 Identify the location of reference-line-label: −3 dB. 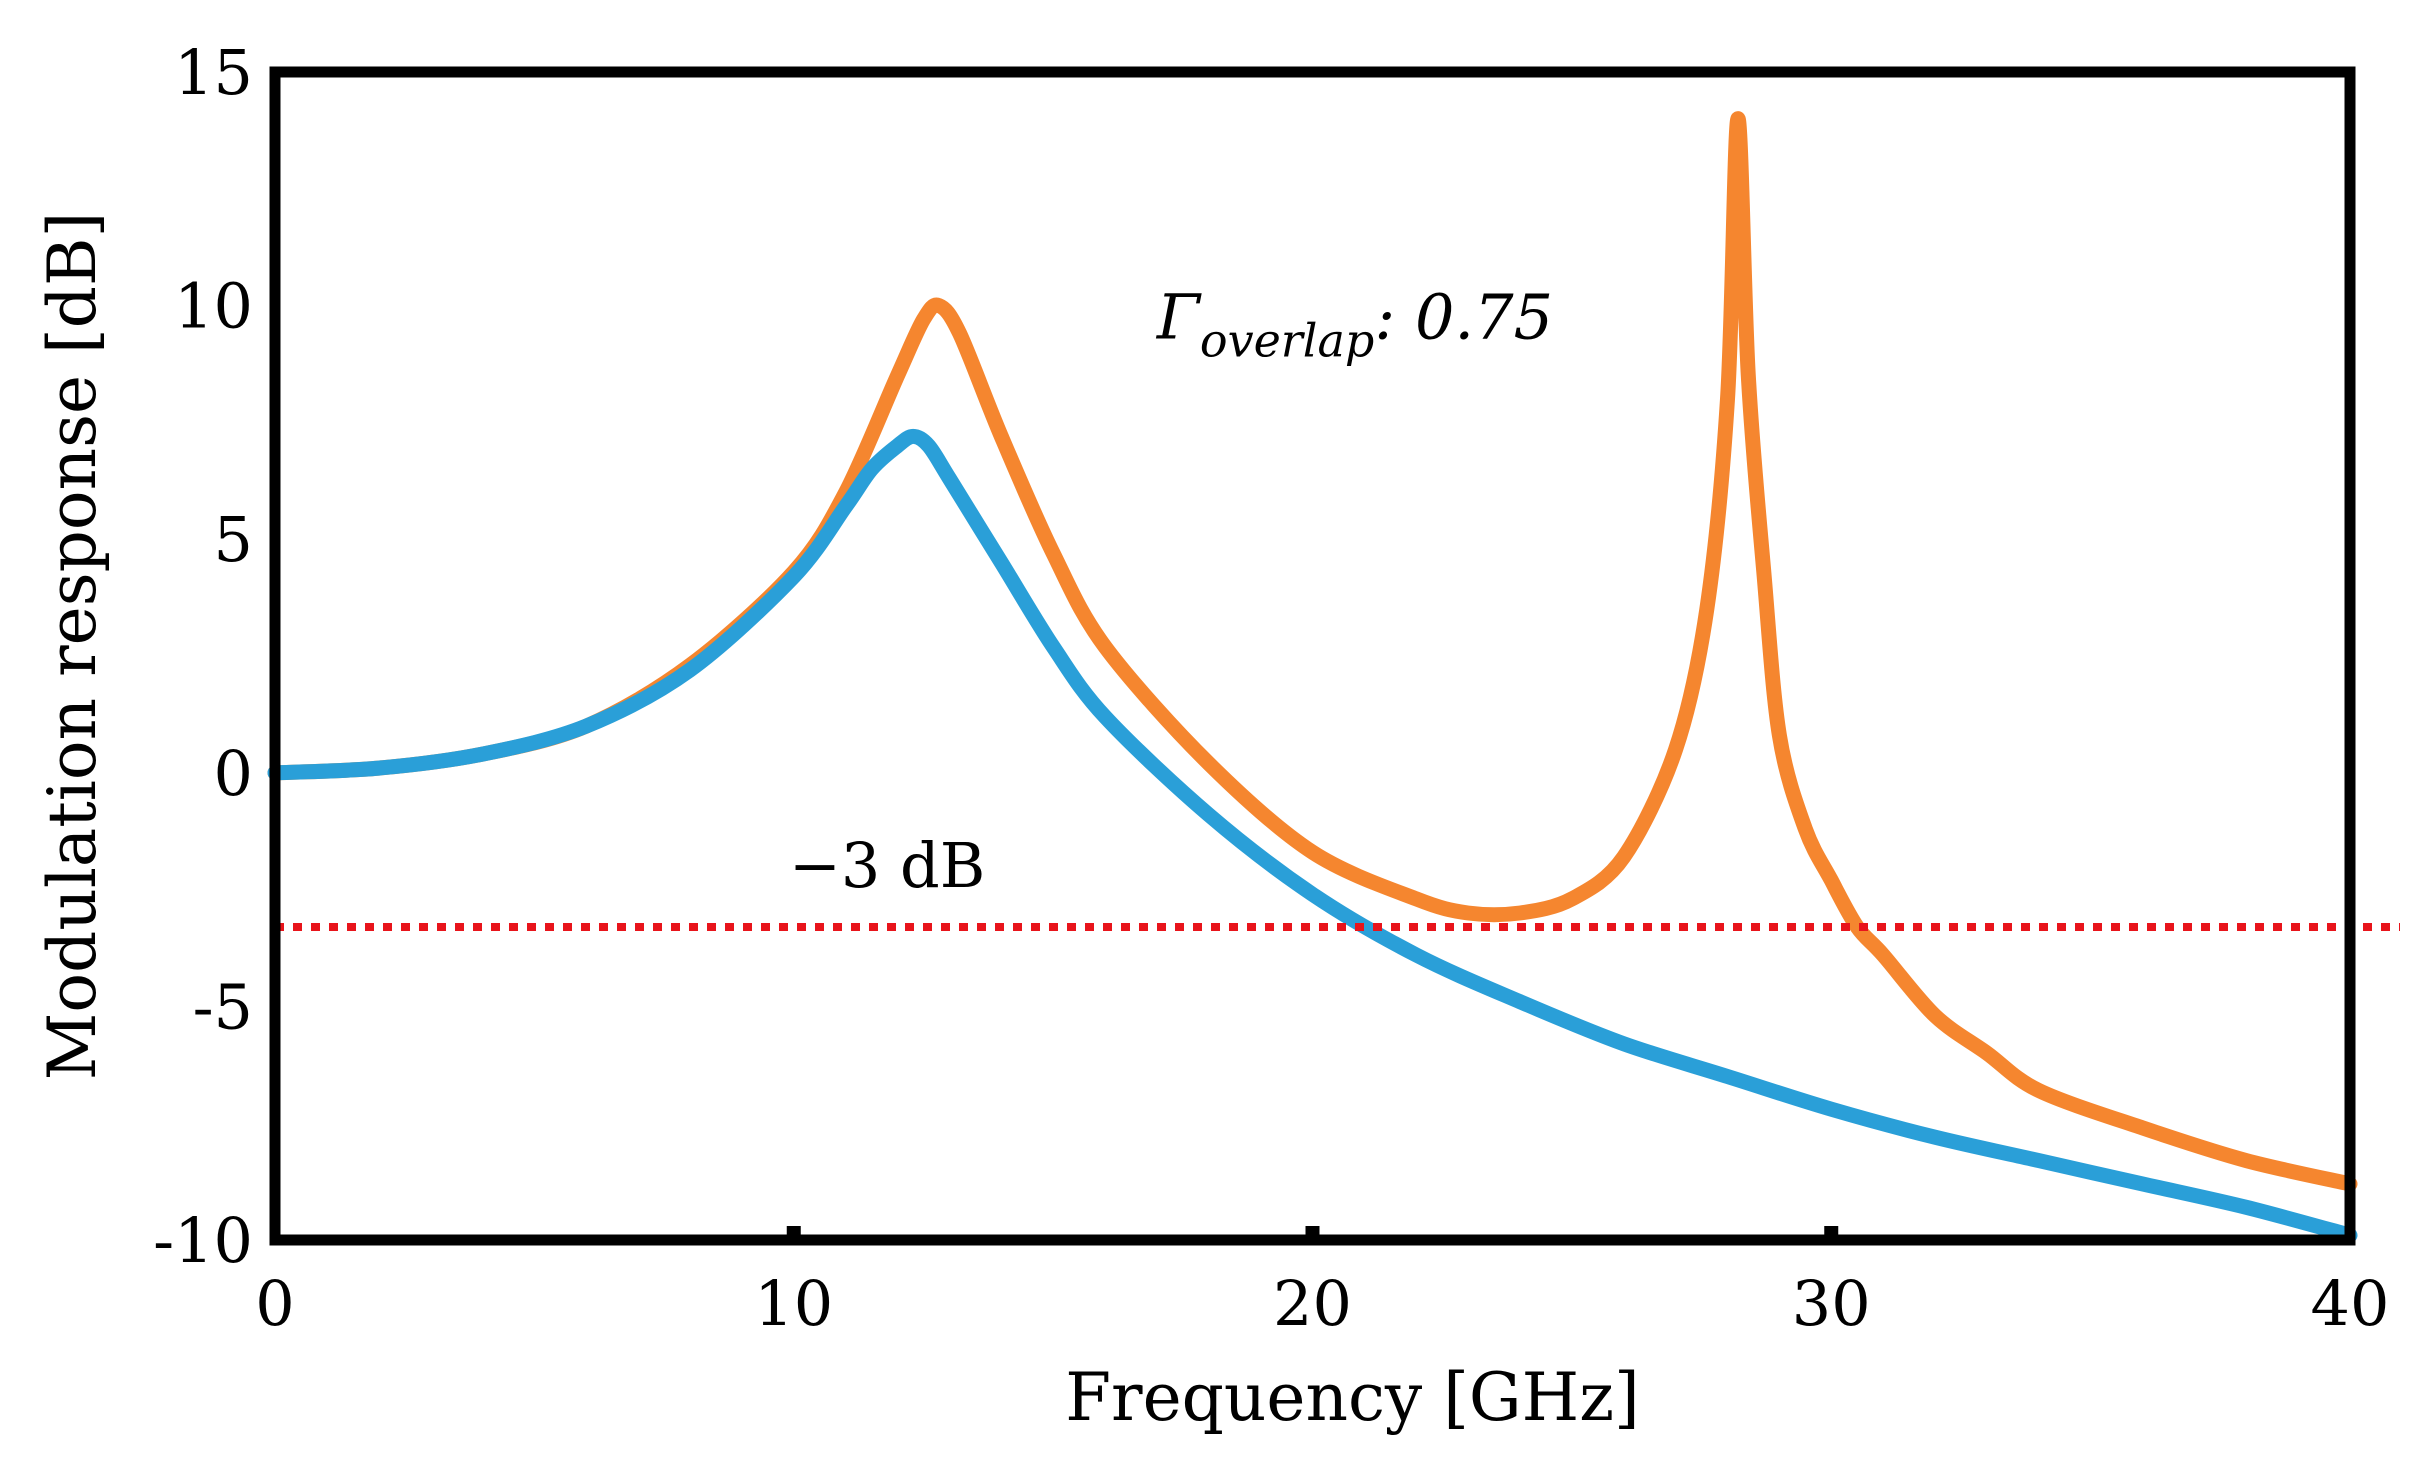
(887, 865).